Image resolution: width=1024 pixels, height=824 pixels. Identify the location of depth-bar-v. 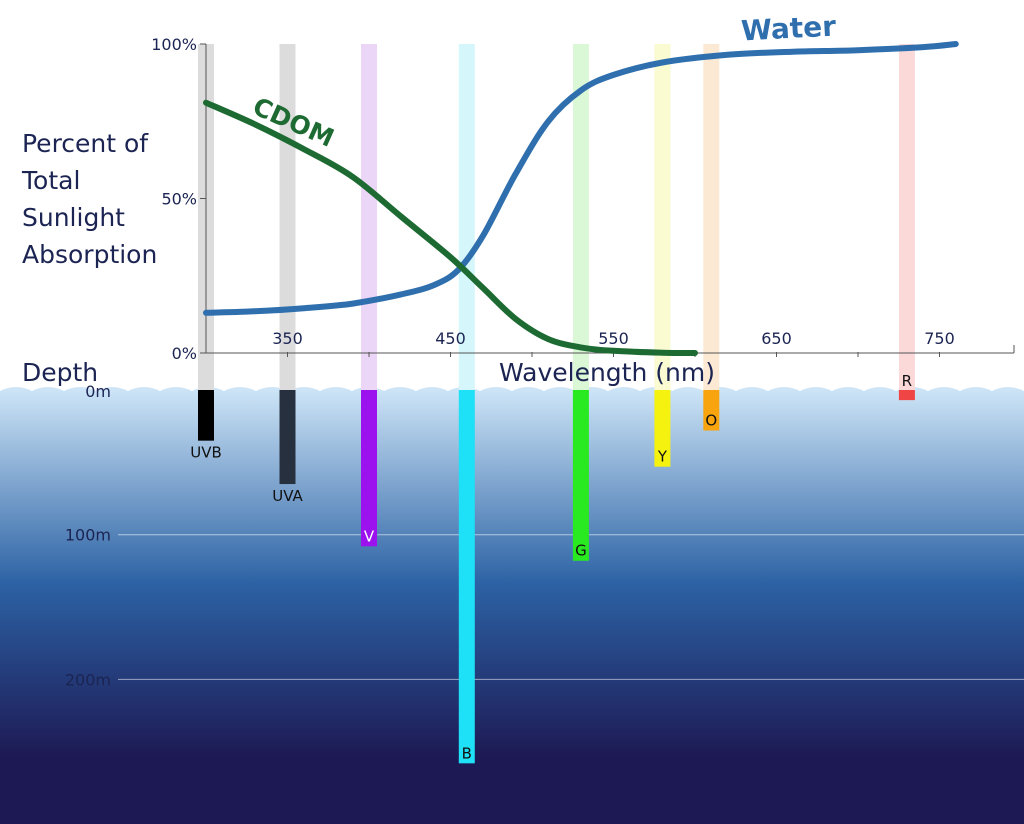
(369, 468).